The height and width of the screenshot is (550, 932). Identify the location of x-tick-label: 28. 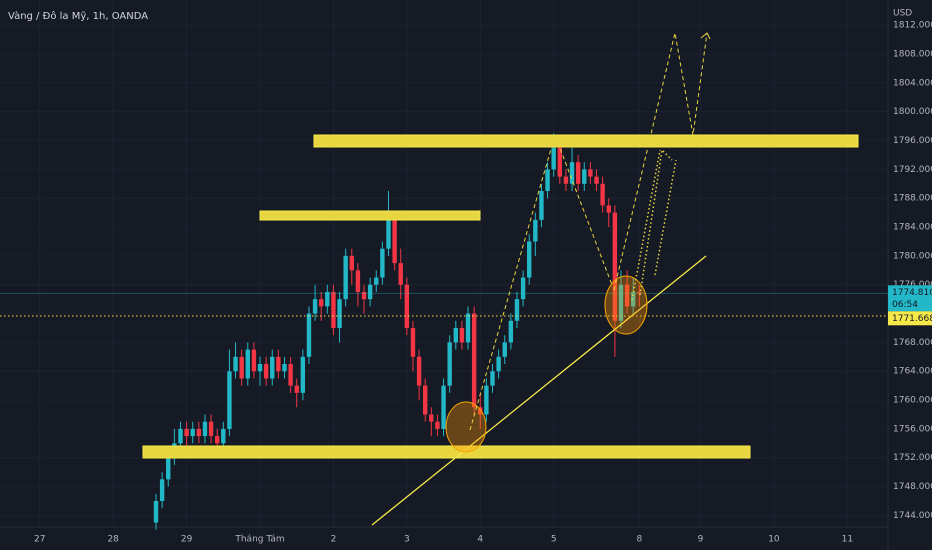
(113, 540).